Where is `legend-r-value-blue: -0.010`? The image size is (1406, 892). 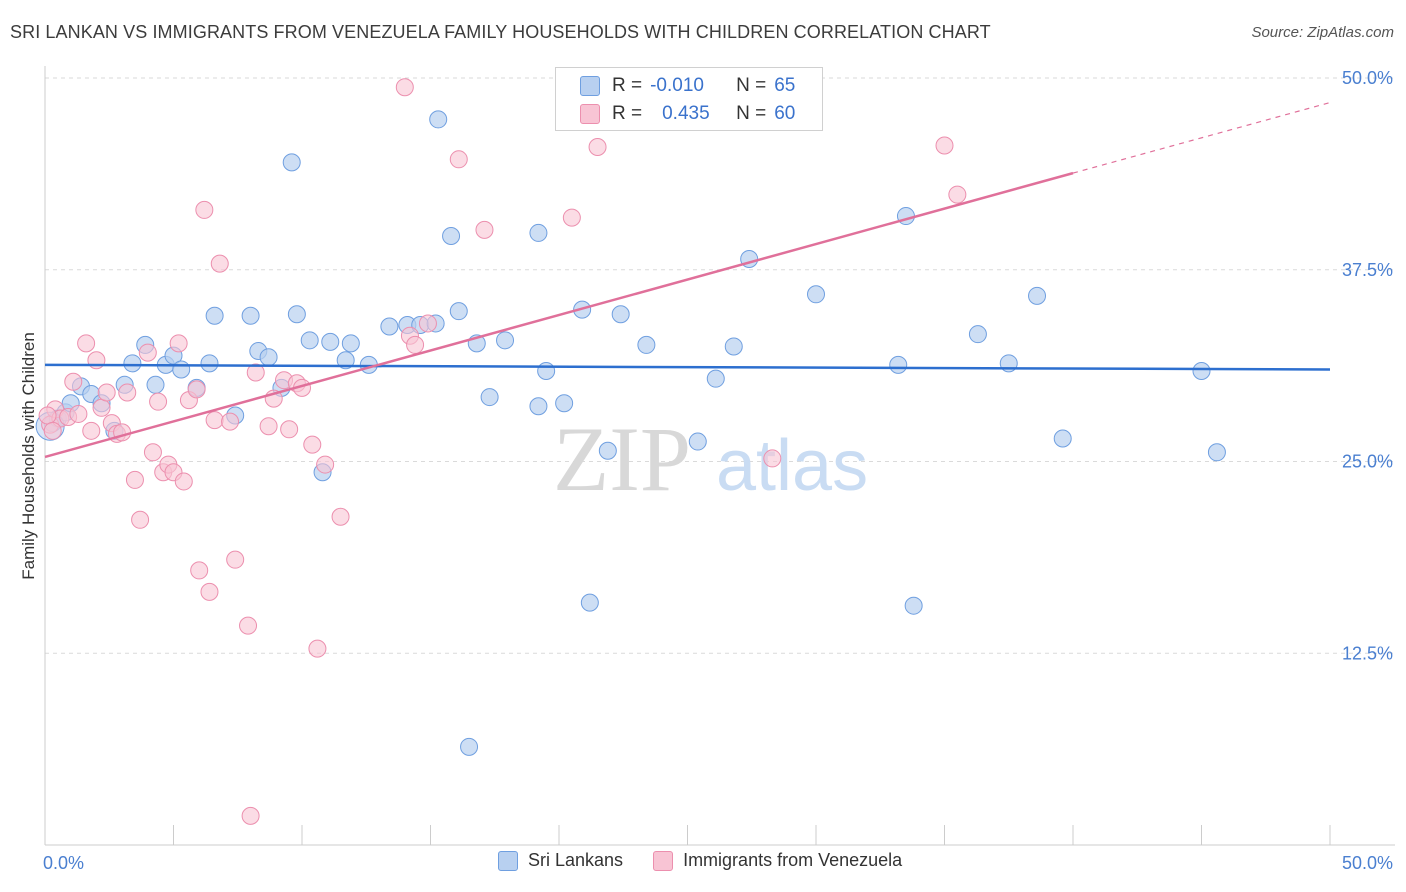
legend-r-value-blue: -0.010 is located at coordinates (677, 85).